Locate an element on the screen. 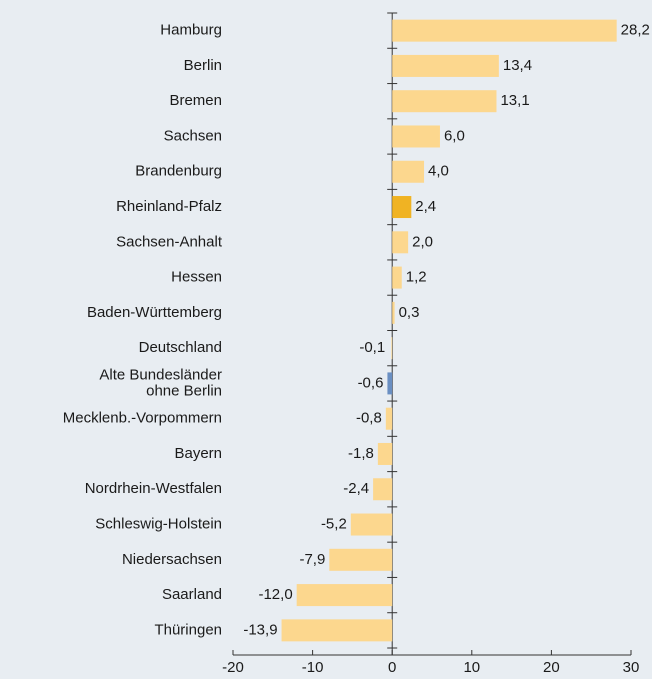 The width and height of the screenshot is (652, 679). value-label: -1,8 is located at coordinates (361, 453).